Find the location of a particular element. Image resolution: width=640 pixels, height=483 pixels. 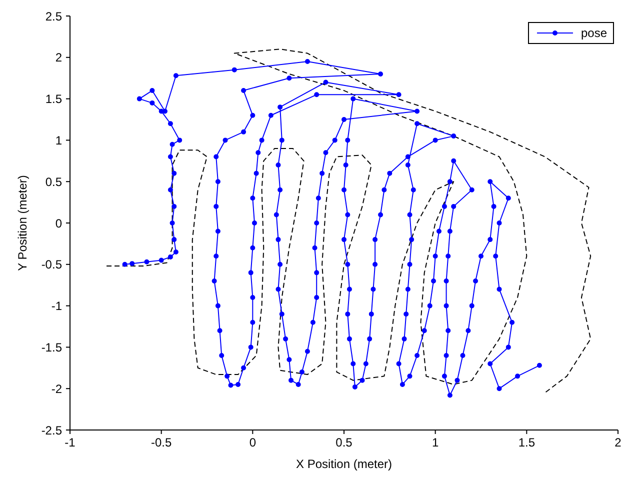

y-tick-label: -1.5 is located at coordinates (51, 347).